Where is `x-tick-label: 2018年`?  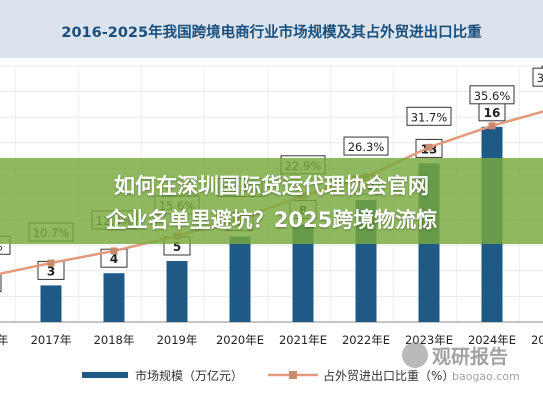 x-tick-label: 2018年 is located at coordinates (114, 340).